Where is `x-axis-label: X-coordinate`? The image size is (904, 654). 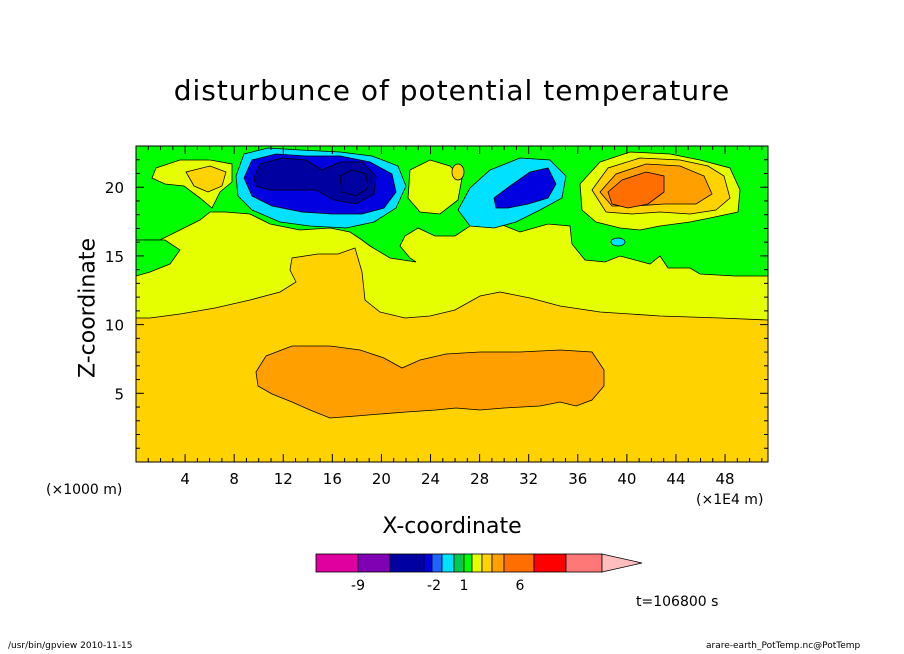 x-axis-label: X-coordinate is located at coordinates (452, 526).